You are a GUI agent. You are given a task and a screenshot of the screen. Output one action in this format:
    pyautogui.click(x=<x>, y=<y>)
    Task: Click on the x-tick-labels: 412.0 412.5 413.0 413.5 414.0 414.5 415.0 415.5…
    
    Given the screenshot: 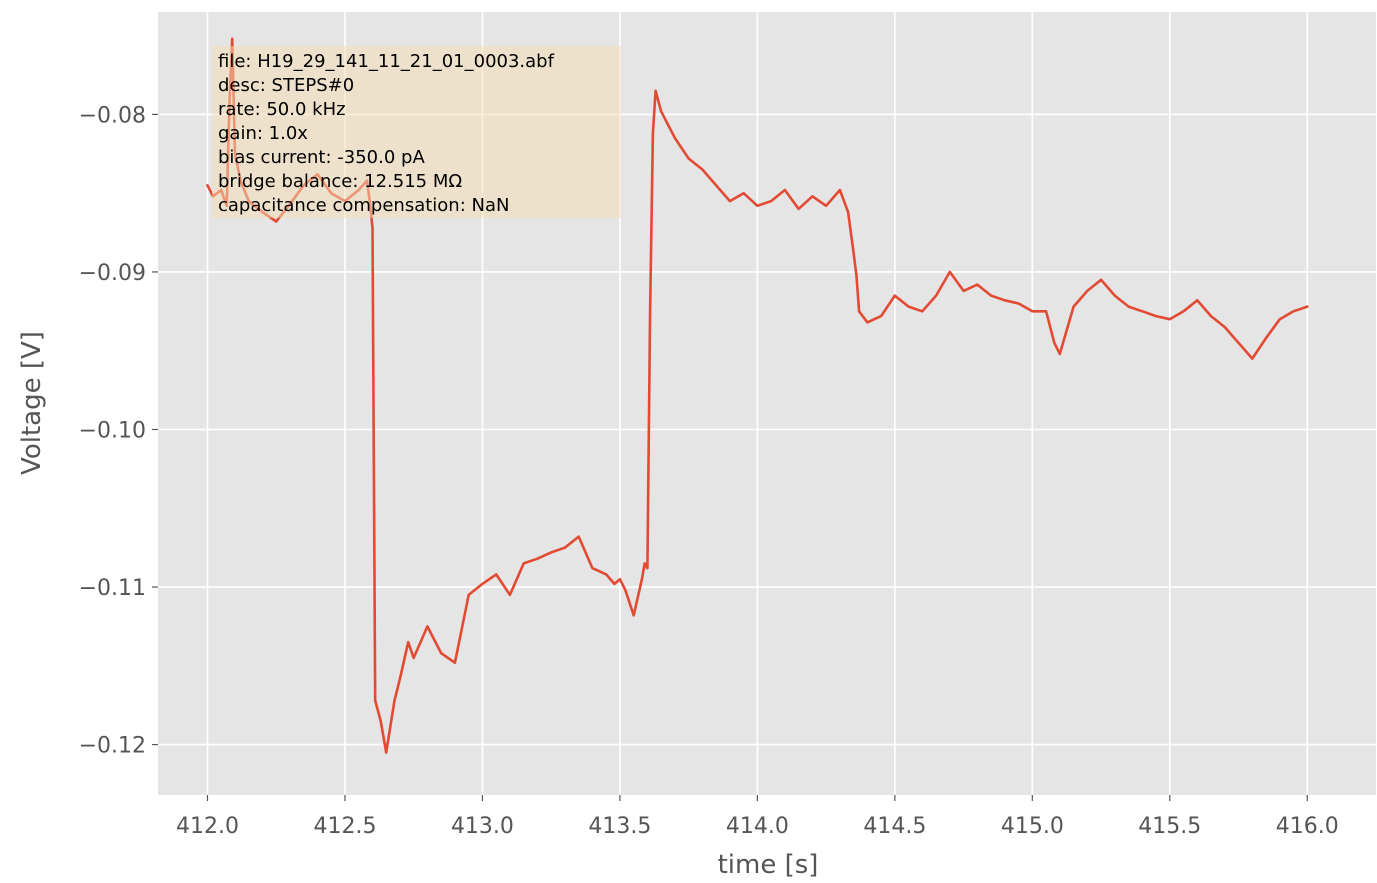 What is the action you would take?
    pyautogui.click(x=757, y=817)
    